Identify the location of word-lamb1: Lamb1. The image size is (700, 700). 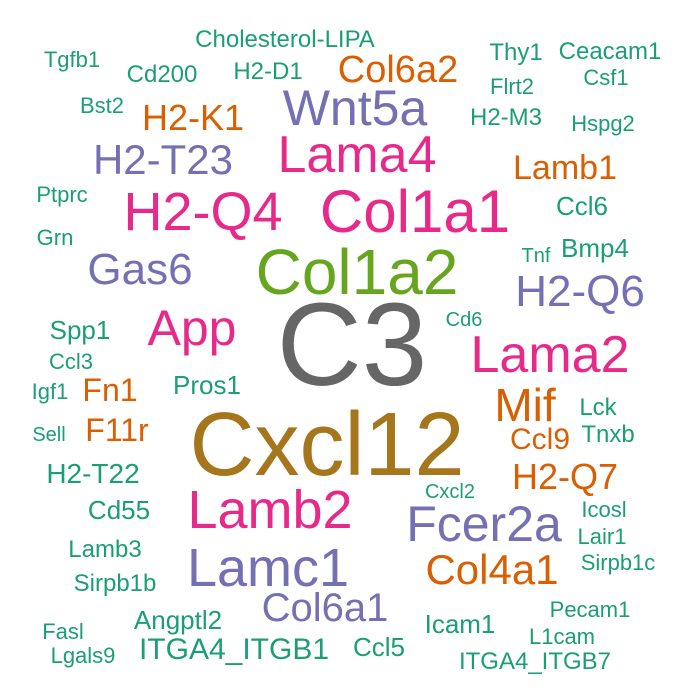
(565, 168).